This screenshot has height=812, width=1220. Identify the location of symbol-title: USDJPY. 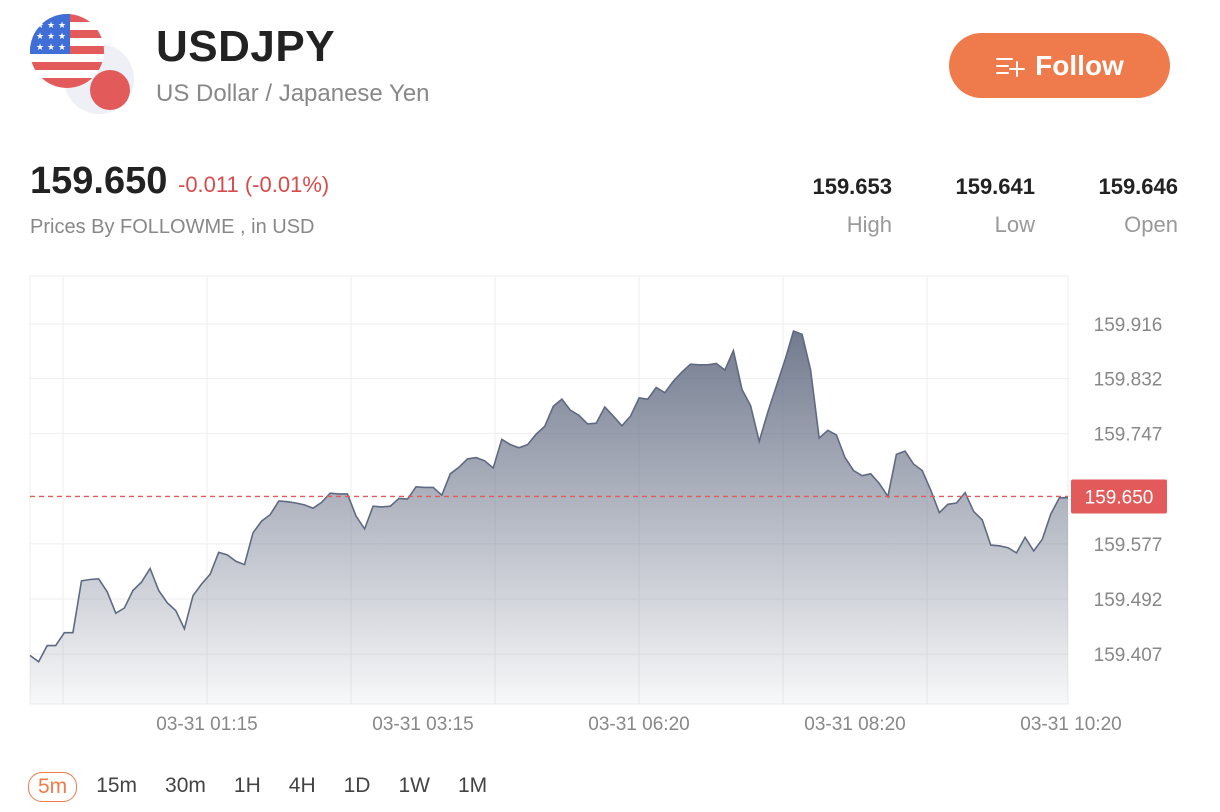
(246, 46).